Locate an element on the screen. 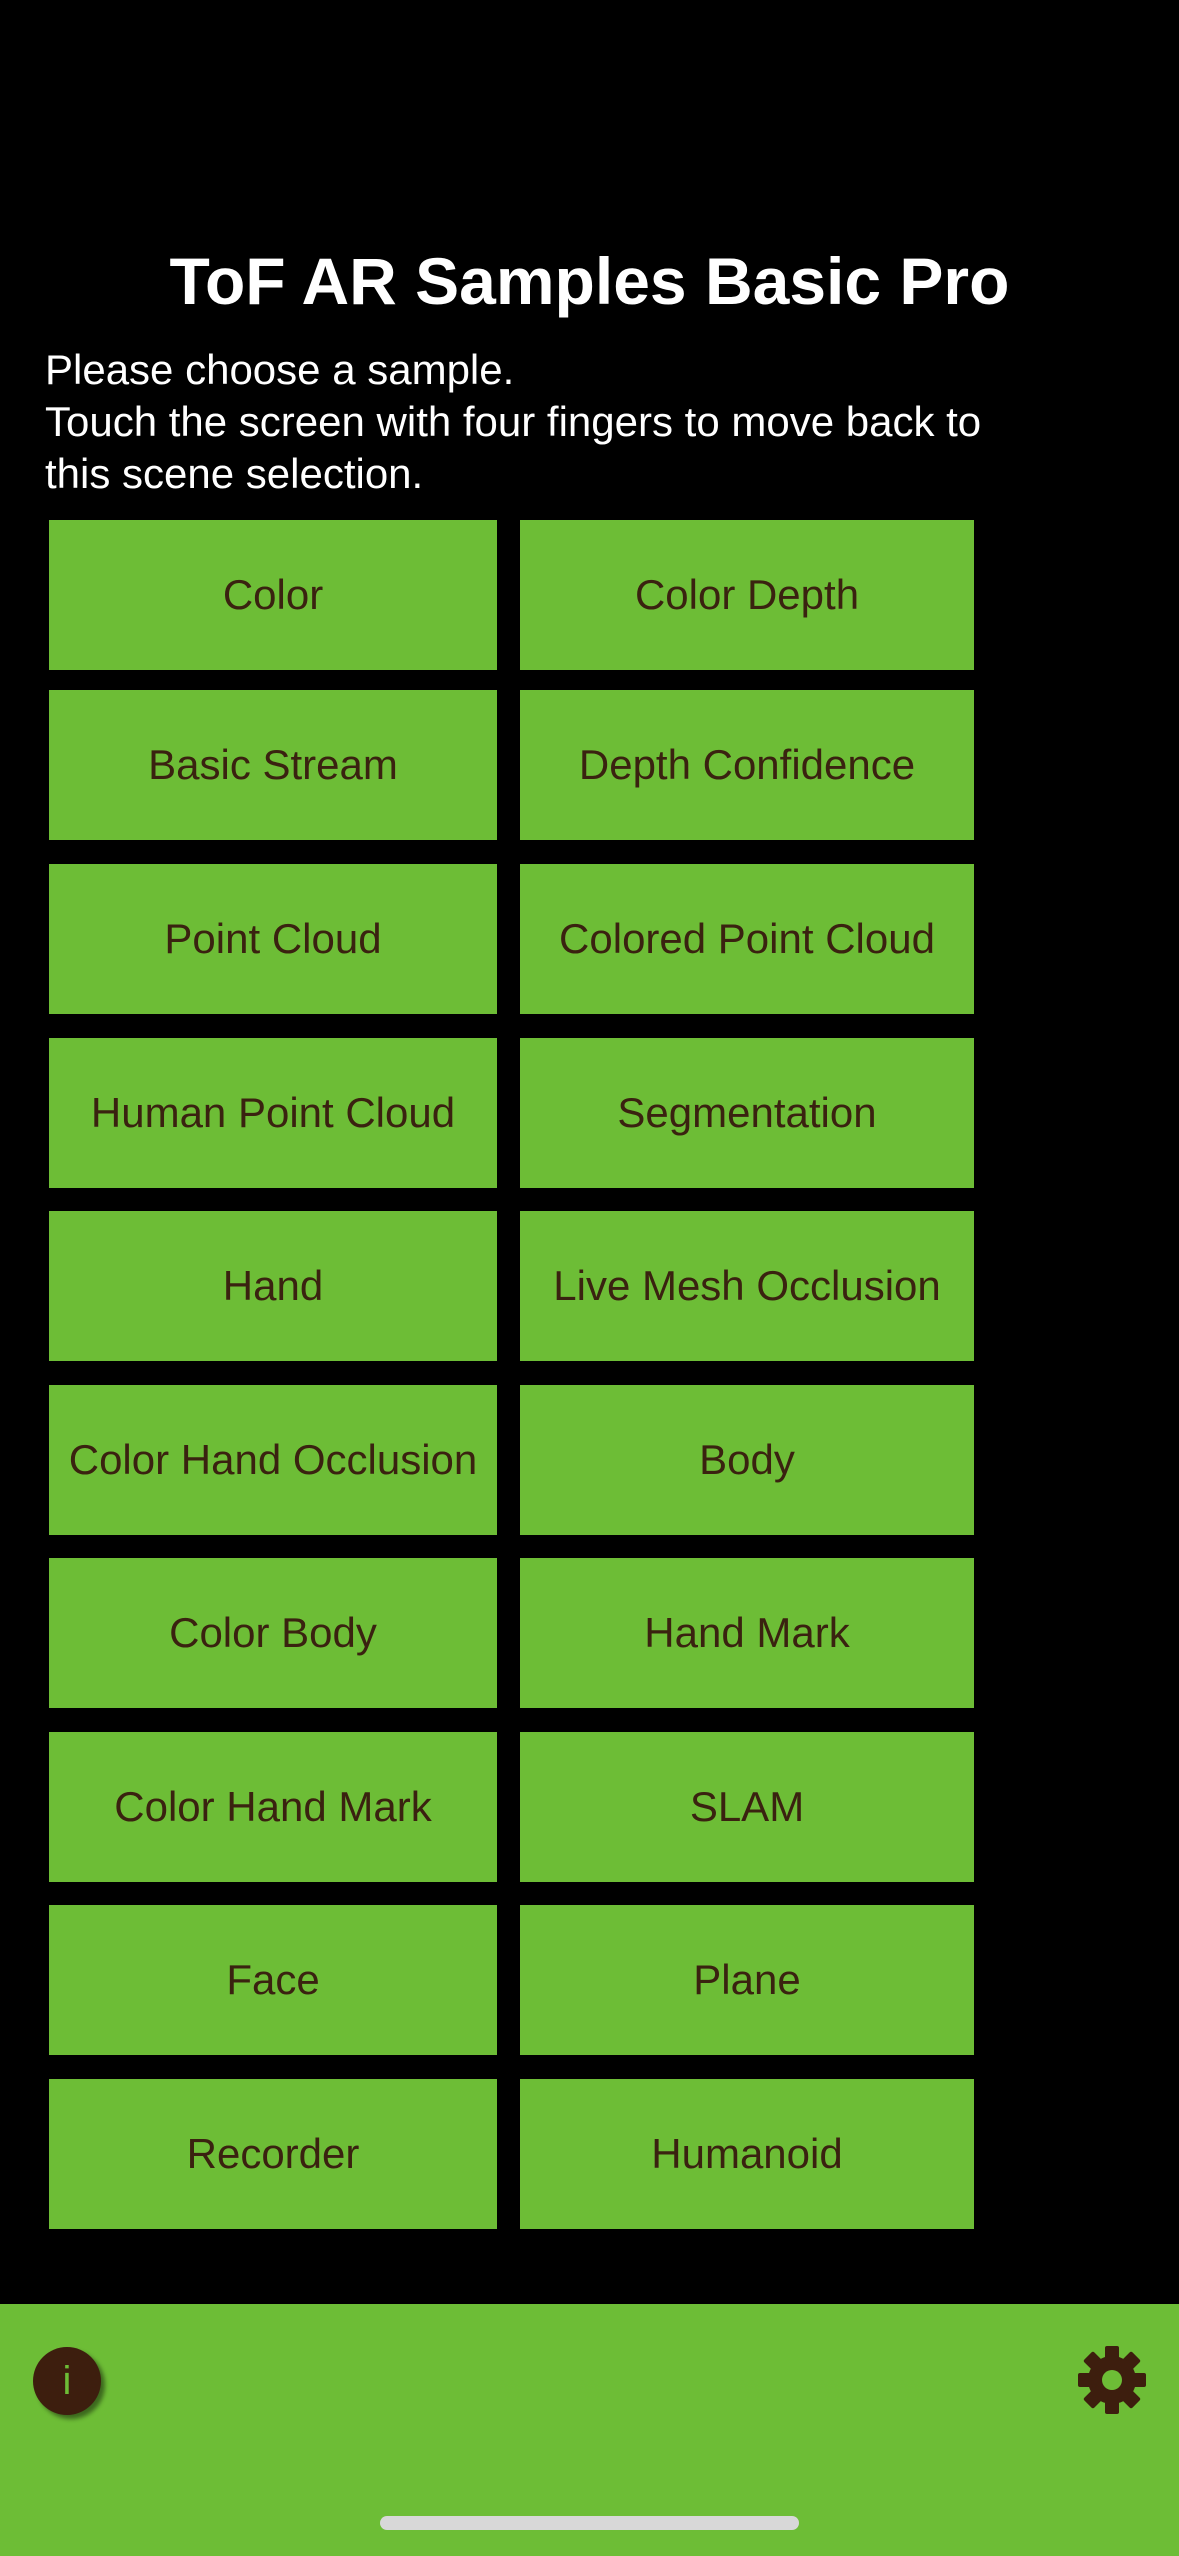  page-title: ToF AR Samples Basic Pro is located at coordinates (589, 281).